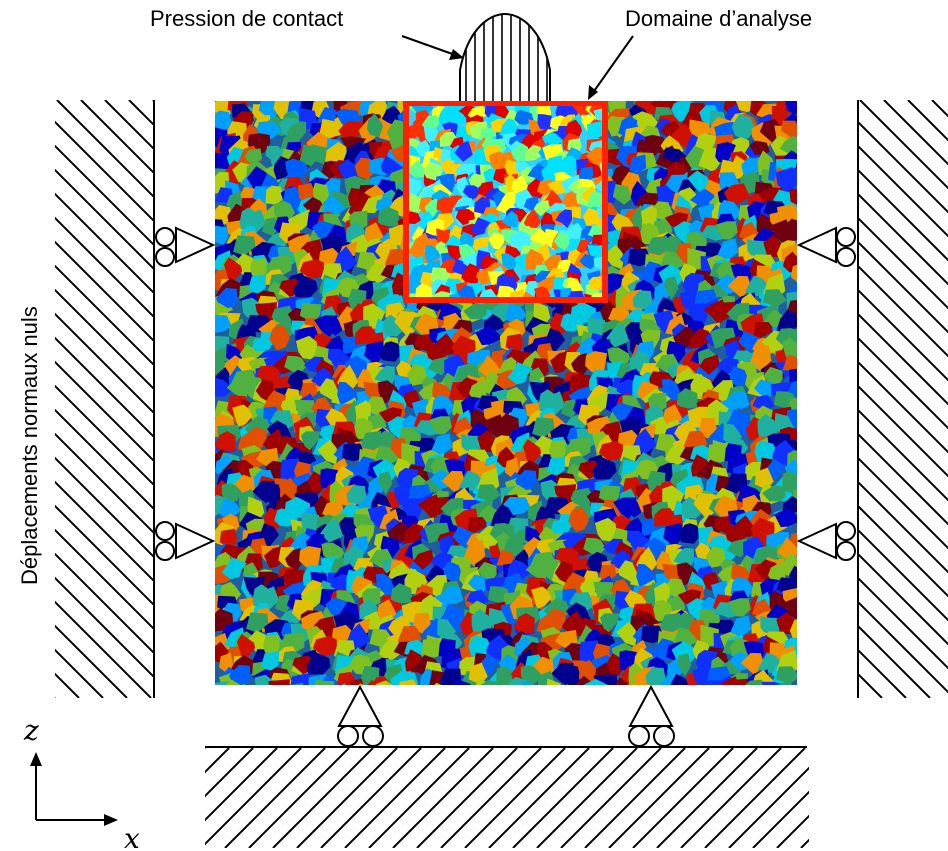  I want to click on axis-x-label: x, so click(132, 836).